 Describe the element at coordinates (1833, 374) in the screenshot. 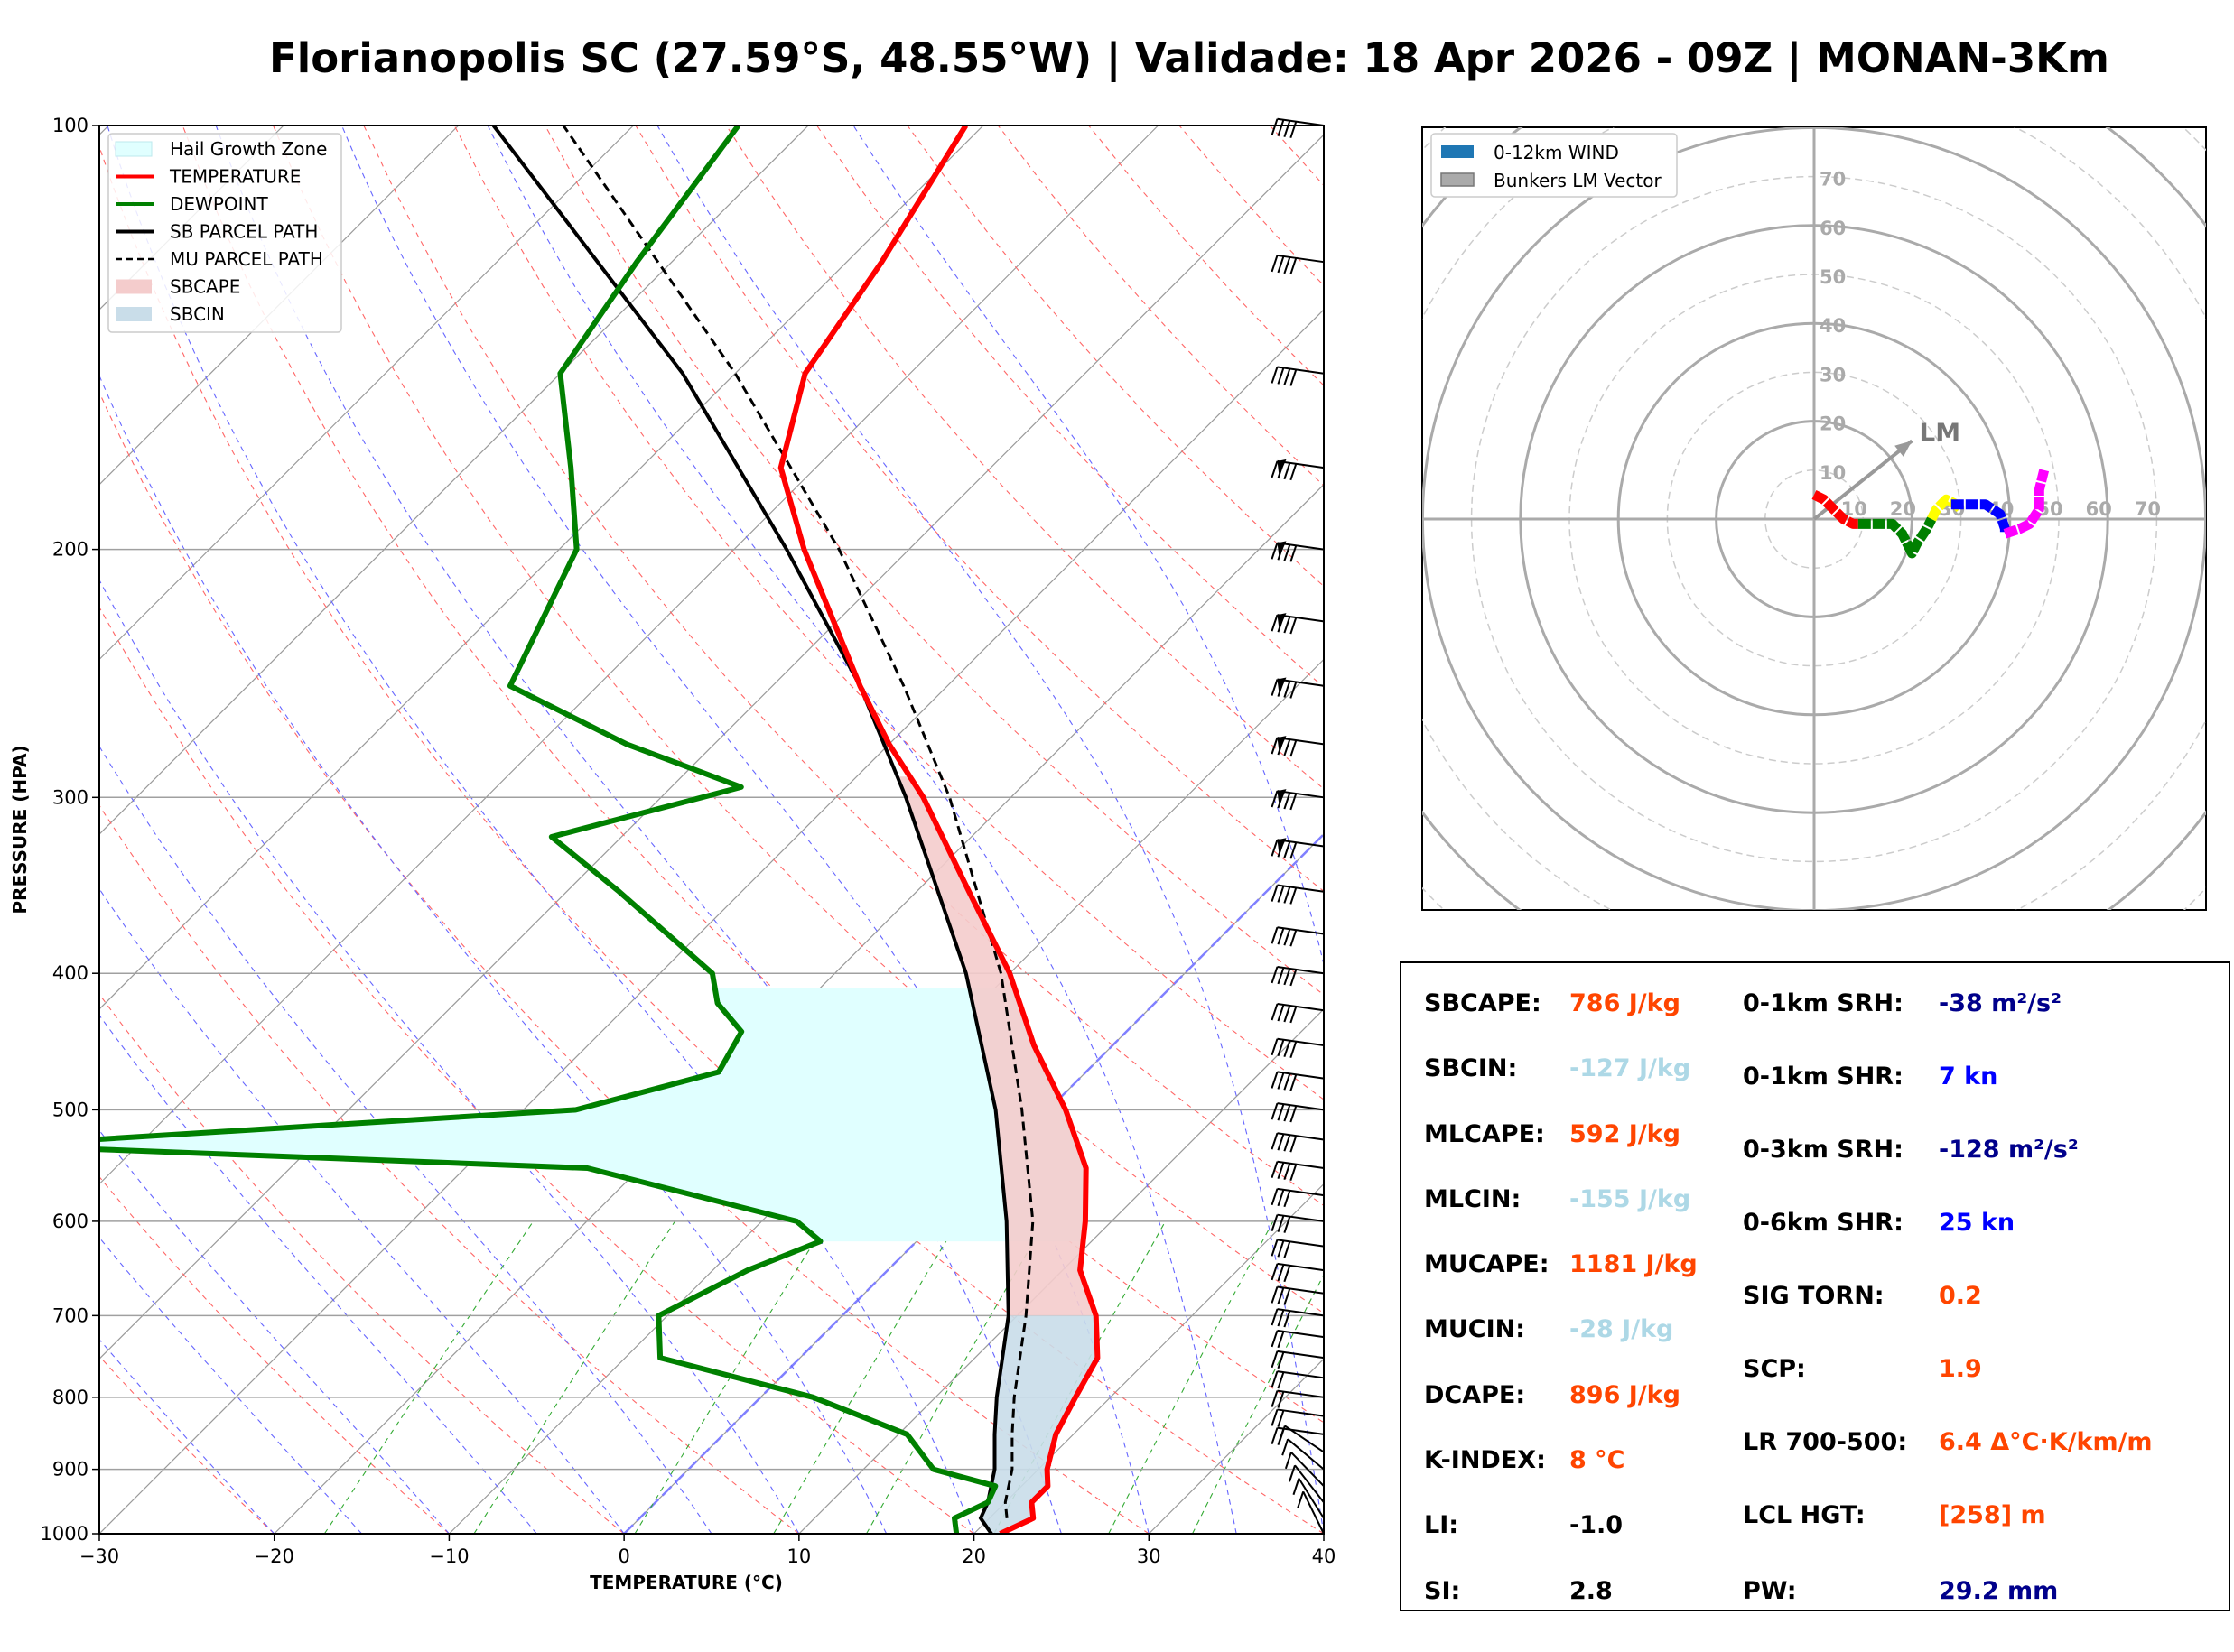

I see `hodograph-ring-label: 30` at that location.